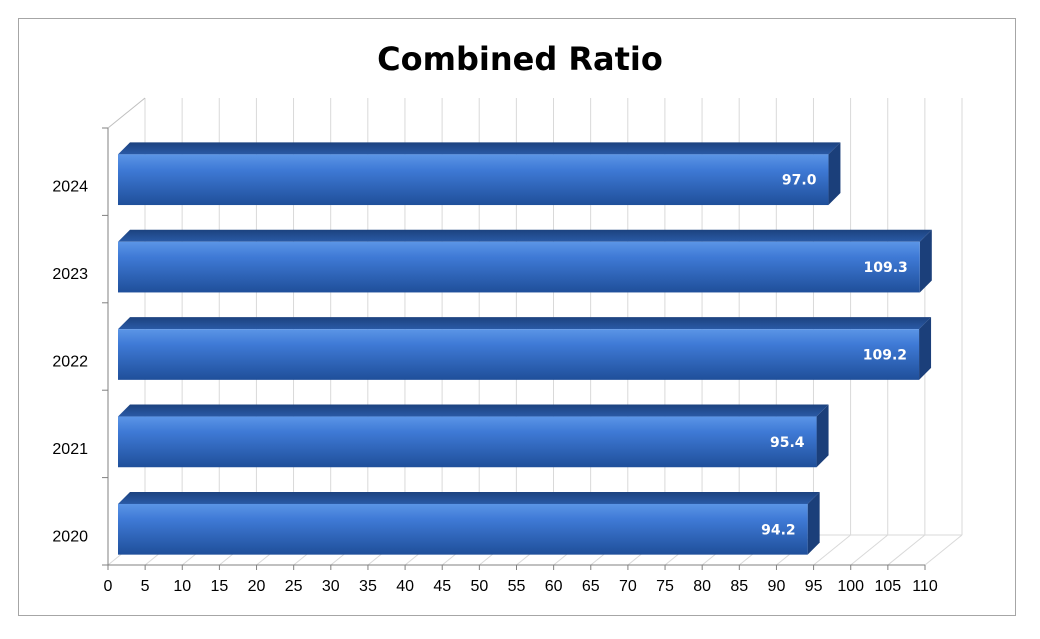 This screenshot has width=1040, height=639. What do you see at coordinates (70, 362) in the screenshot?
I see `y-tick-label: 2022` at bounding box center [70, 362].